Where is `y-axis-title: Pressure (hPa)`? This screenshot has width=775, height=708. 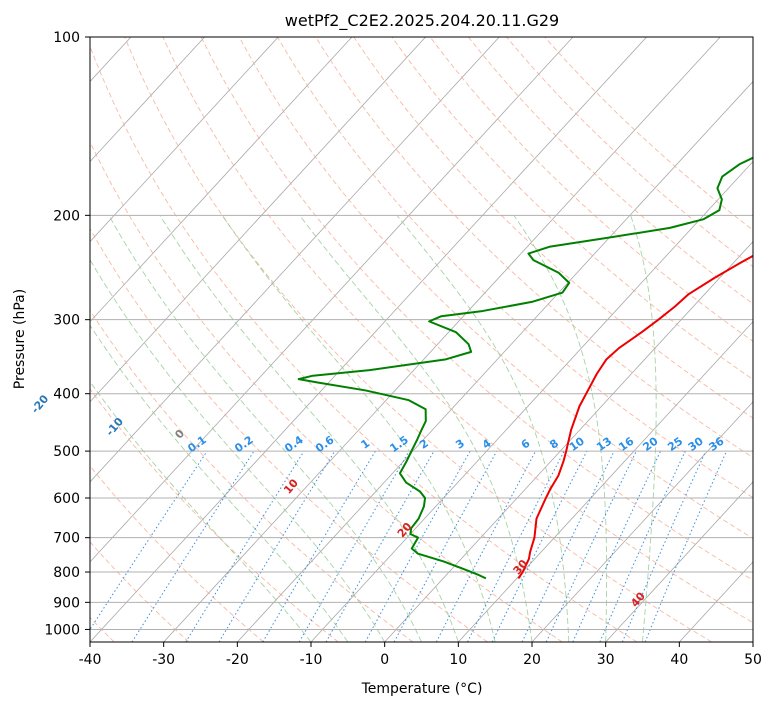 y-axis-title: Pressure (hPa) is located at coordinates (20, 339).